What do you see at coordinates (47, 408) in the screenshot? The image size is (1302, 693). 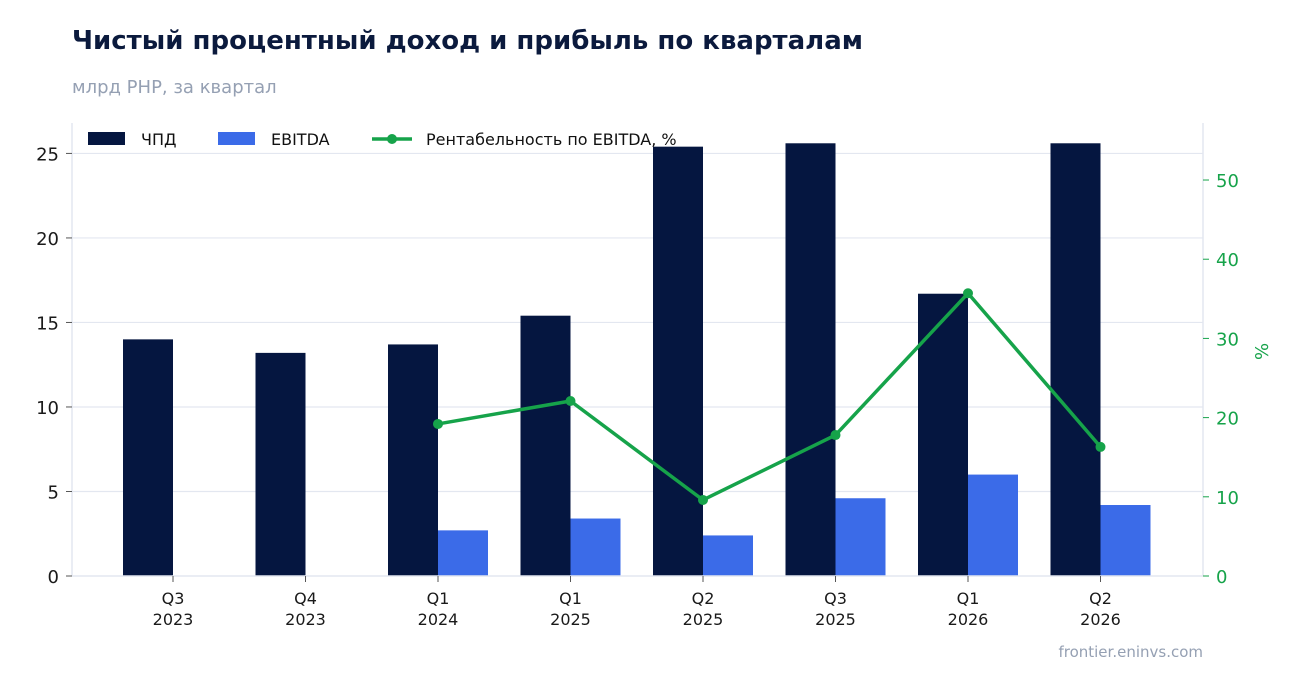 I see `y-tick-label-left: 10` at bounding box center [47, 408].